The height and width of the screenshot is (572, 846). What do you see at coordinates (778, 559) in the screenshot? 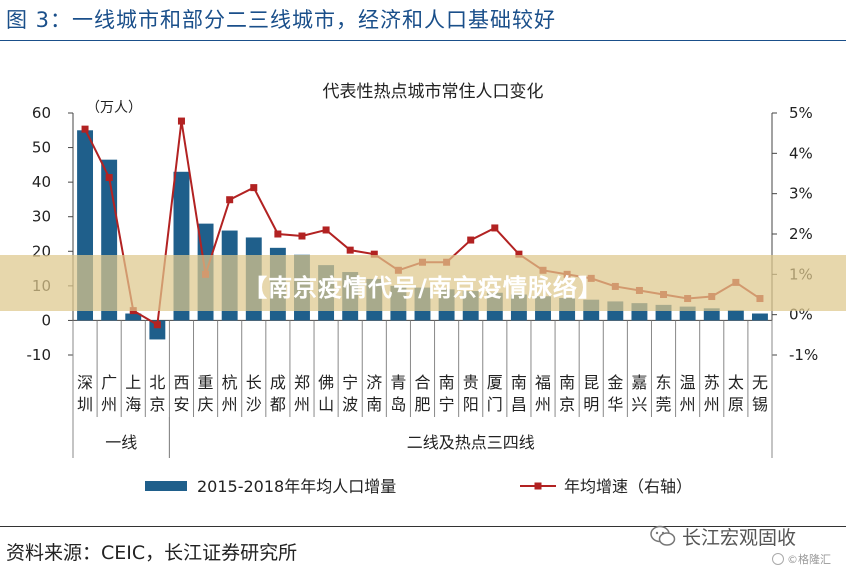
I see `gelonghui-icon` at bounding box center [778, 559].